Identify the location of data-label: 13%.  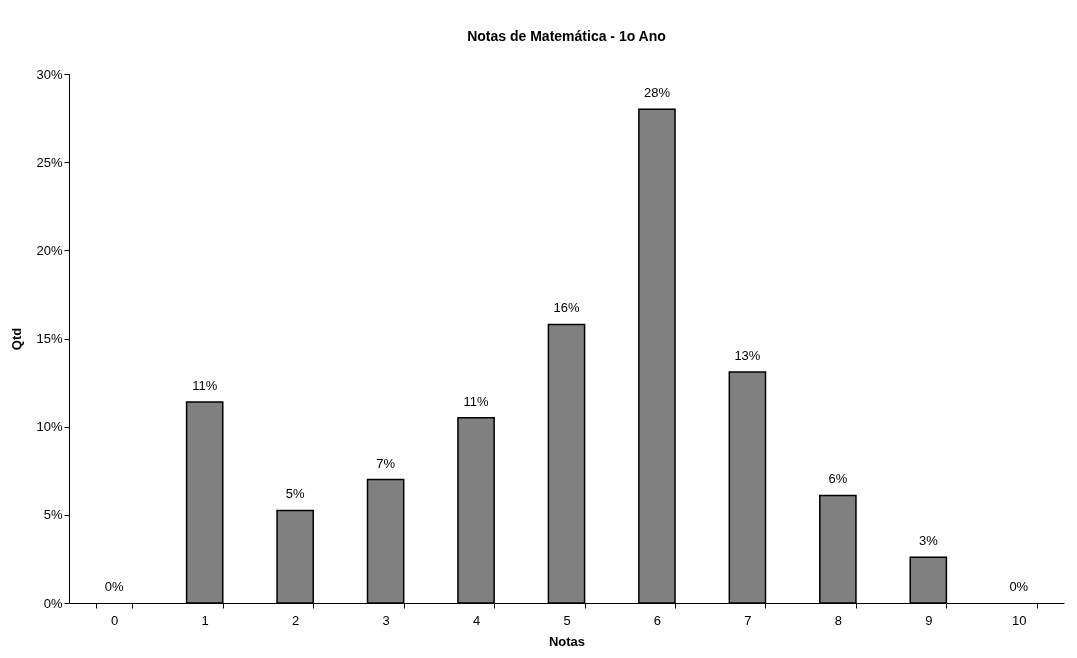
(747, 355).